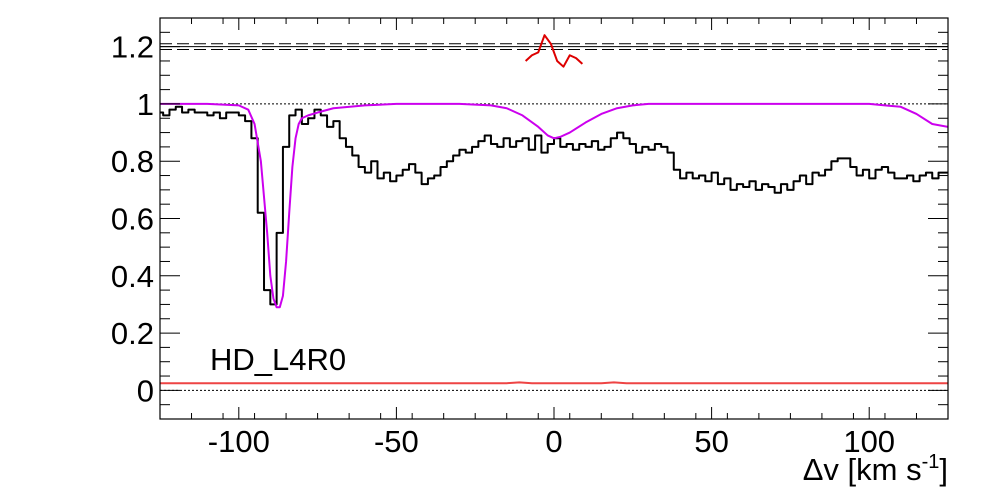 The width and height of the screenshot is (998, 499). I want to click on x-axis-label-close: ], so click(943, 469).